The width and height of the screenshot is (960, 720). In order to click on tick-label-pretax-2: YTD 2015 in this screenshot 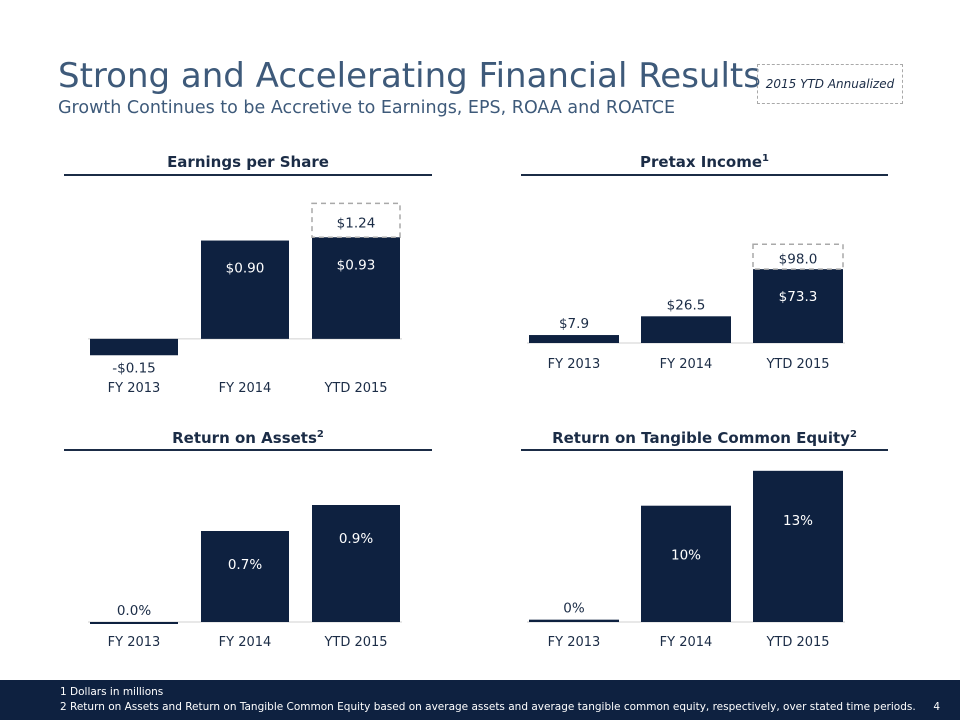, I will do `click(797, 364)`.